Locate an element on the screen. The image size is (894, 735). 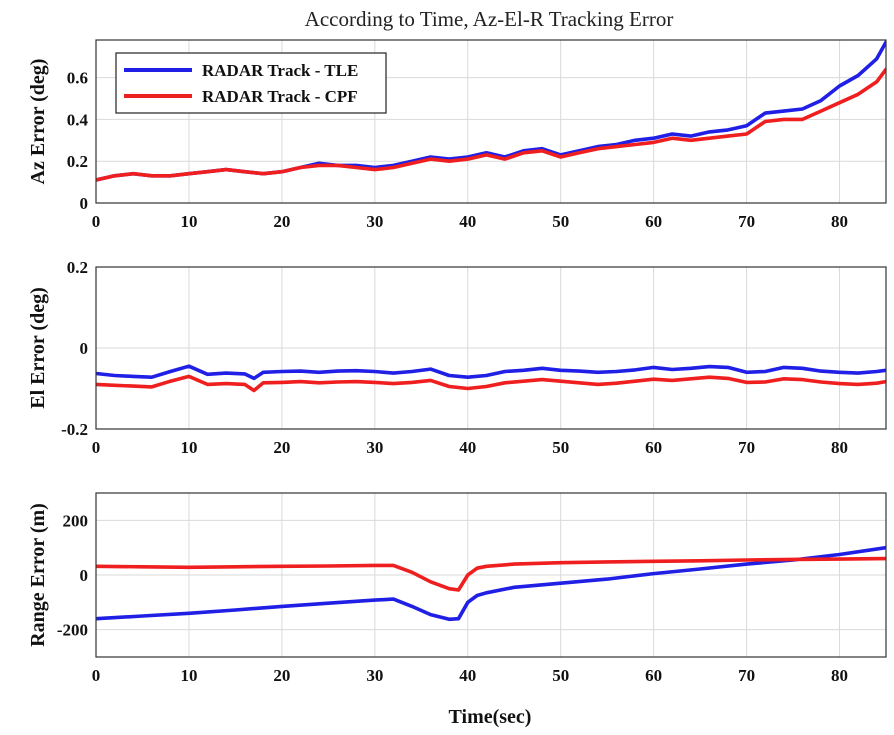
y-tick-label: -0.2 is located at coordinates (74, 429).